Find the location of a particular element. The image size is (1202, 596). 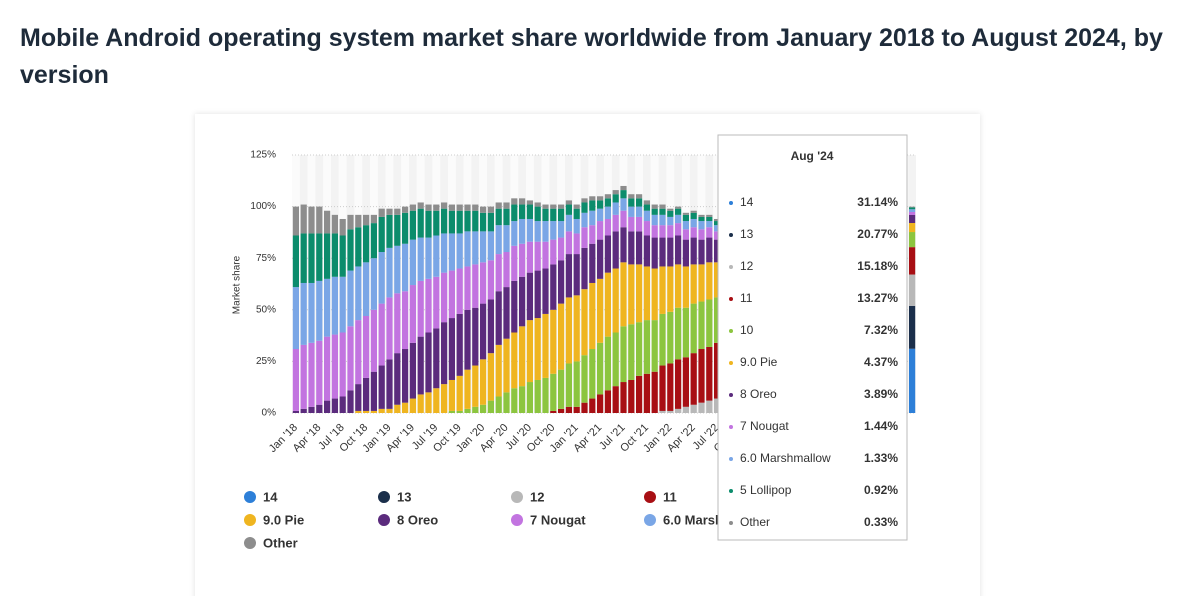

legend-label: Other is located at coordinates (280, 542).